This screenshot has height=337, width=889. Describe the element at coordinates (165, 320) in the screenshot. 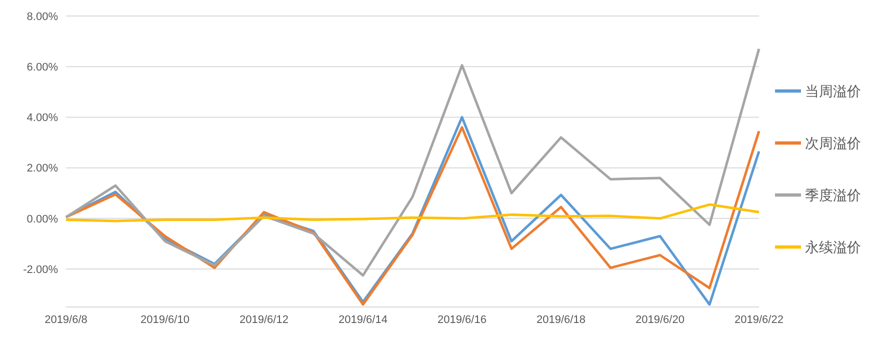

I see `x-tick-label: 2019/6/10` at that location.